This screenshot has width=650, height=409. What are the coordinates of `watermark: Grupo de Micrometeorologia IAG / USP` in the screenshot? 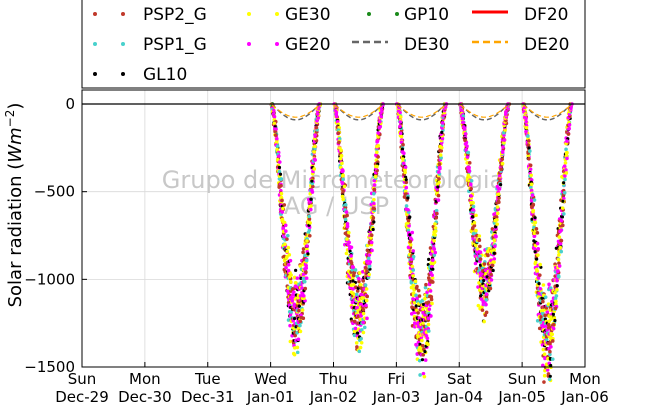 It's located at (333, 193).